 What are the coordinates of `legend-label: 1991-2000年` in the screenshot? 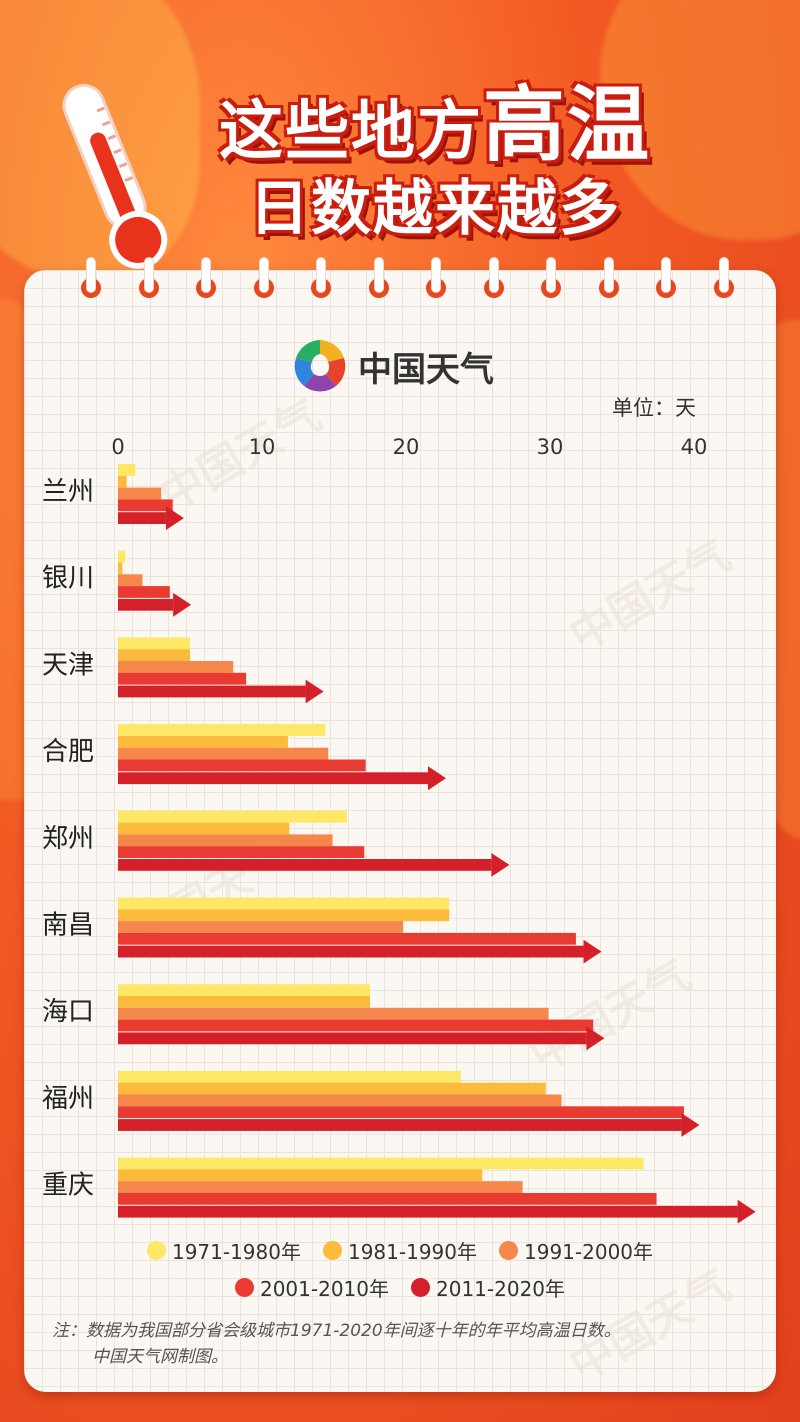 It's located at (589, 1252).